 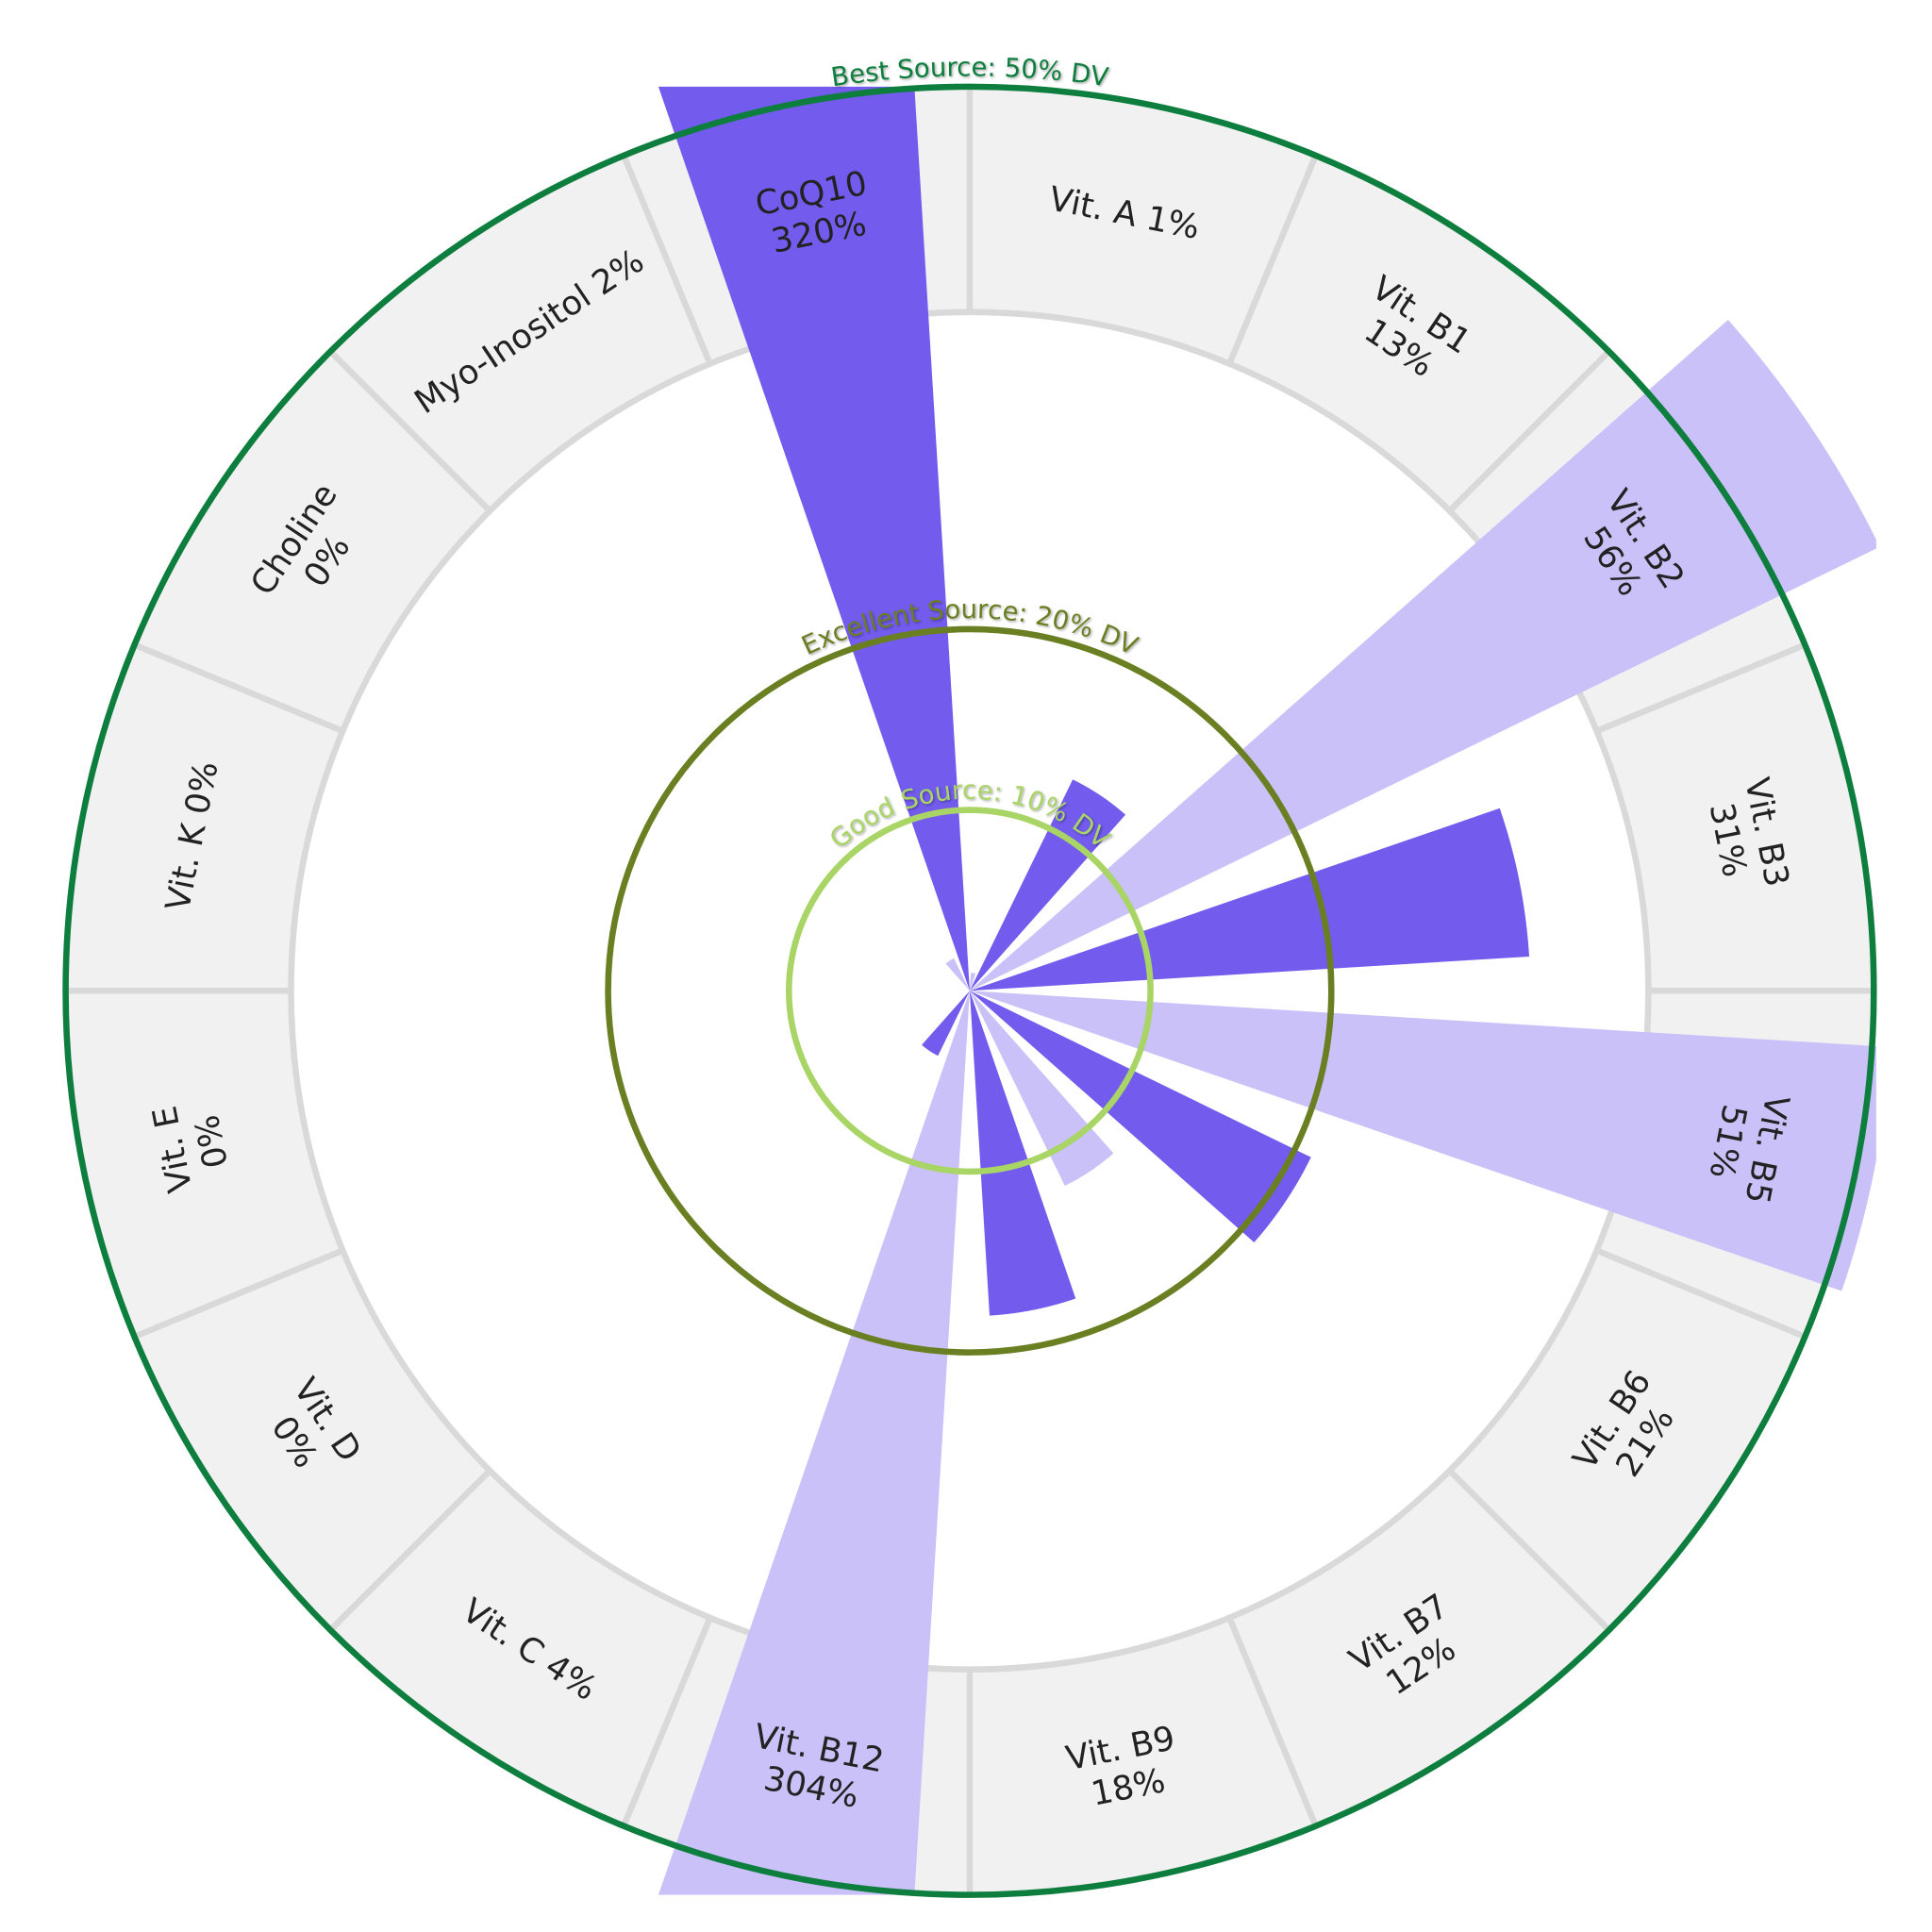 What do you see at coordinates (814, 1443) in the screenshot?
I see `bar-vit-b12` at bounding box center [814, 1443].